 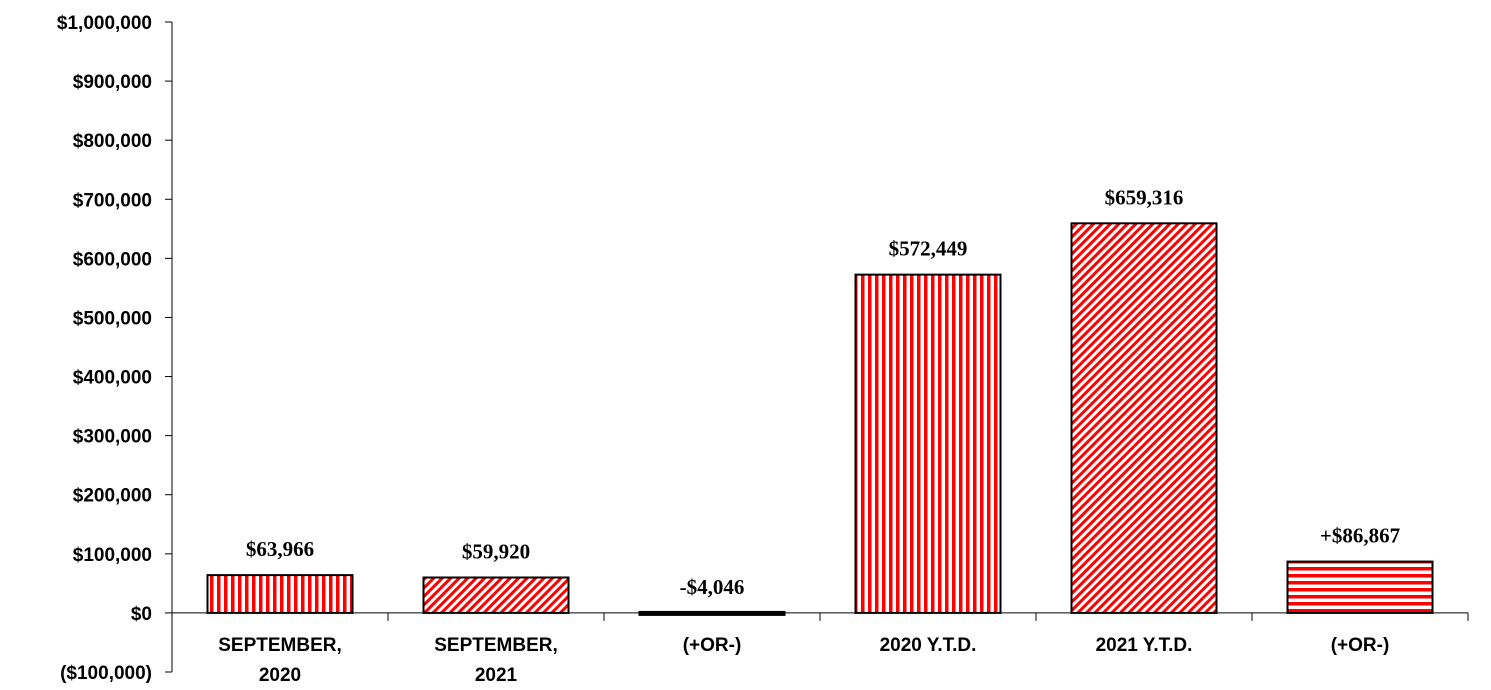 I want to click on y-tick-label: $1,000,000, so click(x=104, y=23).